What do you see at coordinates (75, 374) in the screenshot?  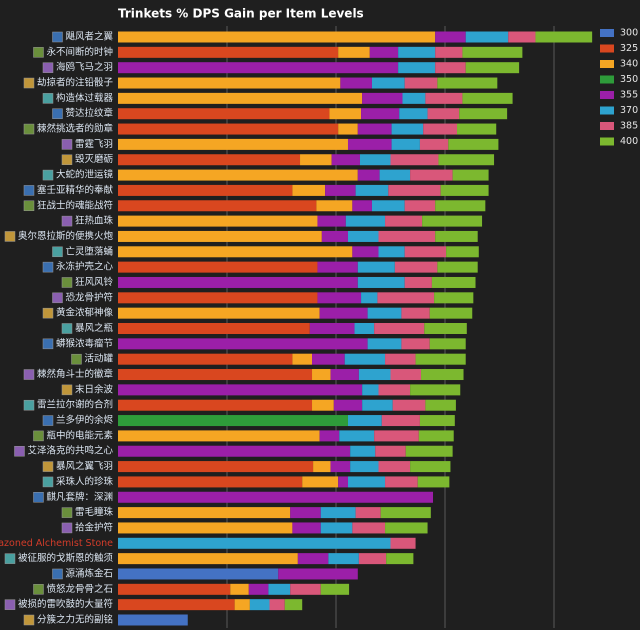 I see `category-label: 棘然角斗士的徽章` at bounding box center [75, 374].